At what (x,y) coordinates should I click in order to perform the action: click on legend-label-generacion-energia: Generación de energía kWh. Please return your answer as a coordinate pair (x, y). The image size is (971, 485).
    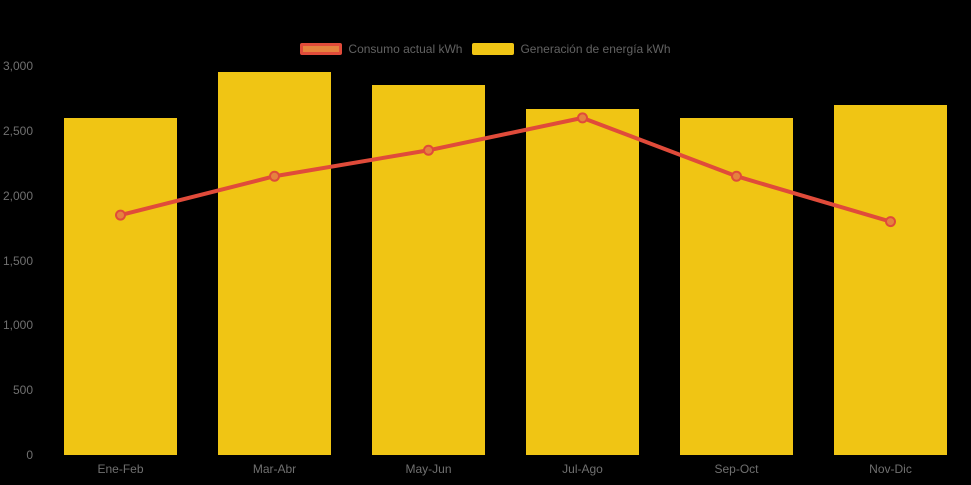
    Looking at the image, I should click on (595, 49).